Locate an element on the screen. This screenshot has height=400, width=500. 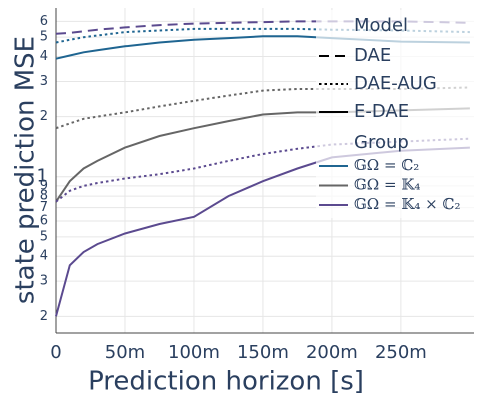
legend-title: Group is located at coordinates (381, 142).